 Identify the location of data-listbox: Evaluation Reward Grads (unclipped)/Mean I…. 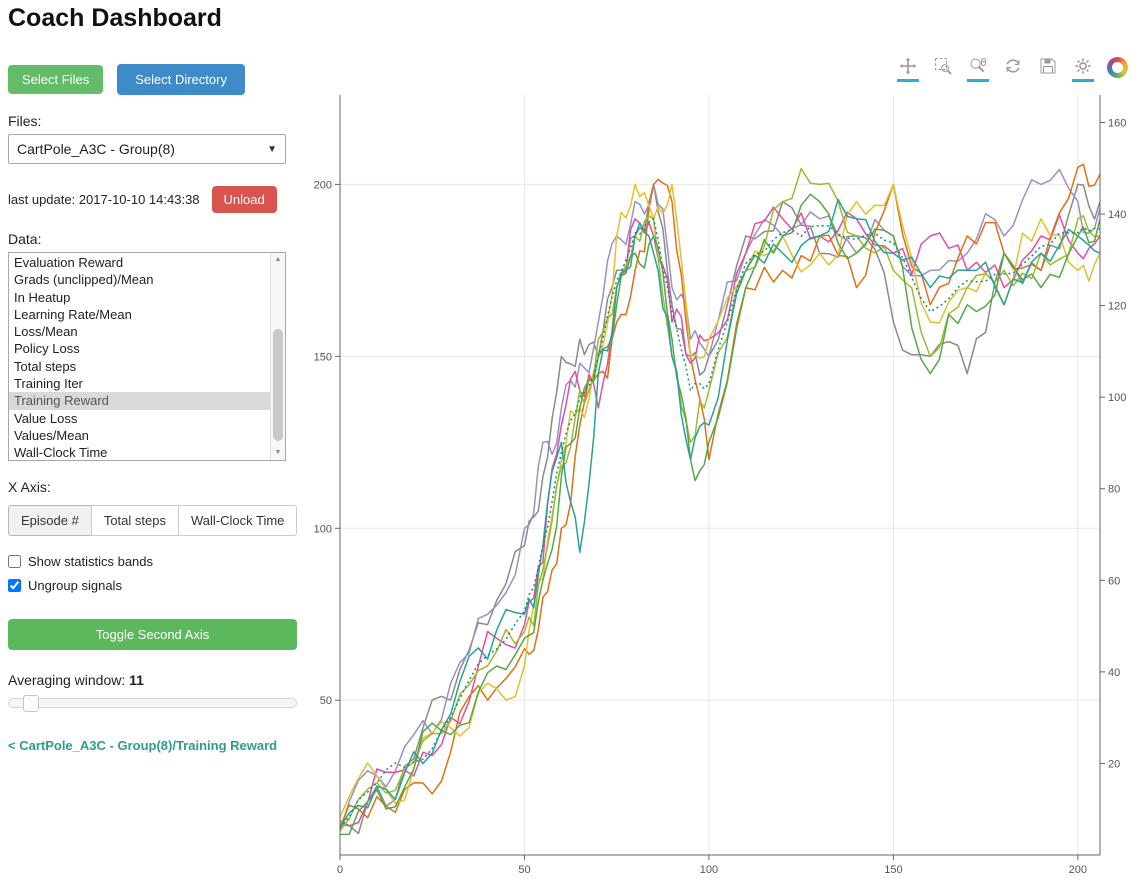
(147, 356).